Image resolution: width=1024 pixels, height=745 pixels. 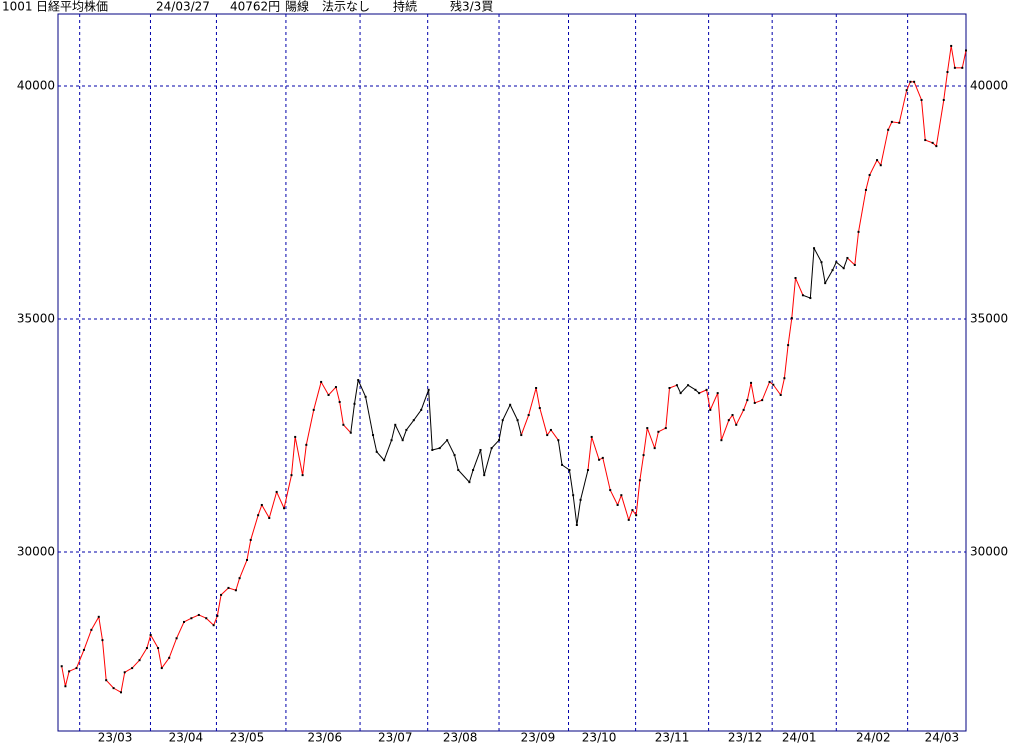 What do you see at coordinates (460, 738) in the screenshot?
I see `x-tick-label: 23/08` at bounding box center [460, 738].